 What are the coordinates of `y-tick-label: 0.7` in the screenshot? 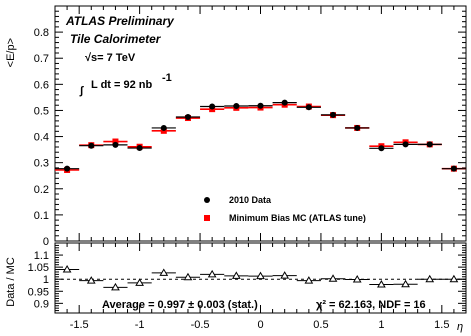 It's located at (41, 59).